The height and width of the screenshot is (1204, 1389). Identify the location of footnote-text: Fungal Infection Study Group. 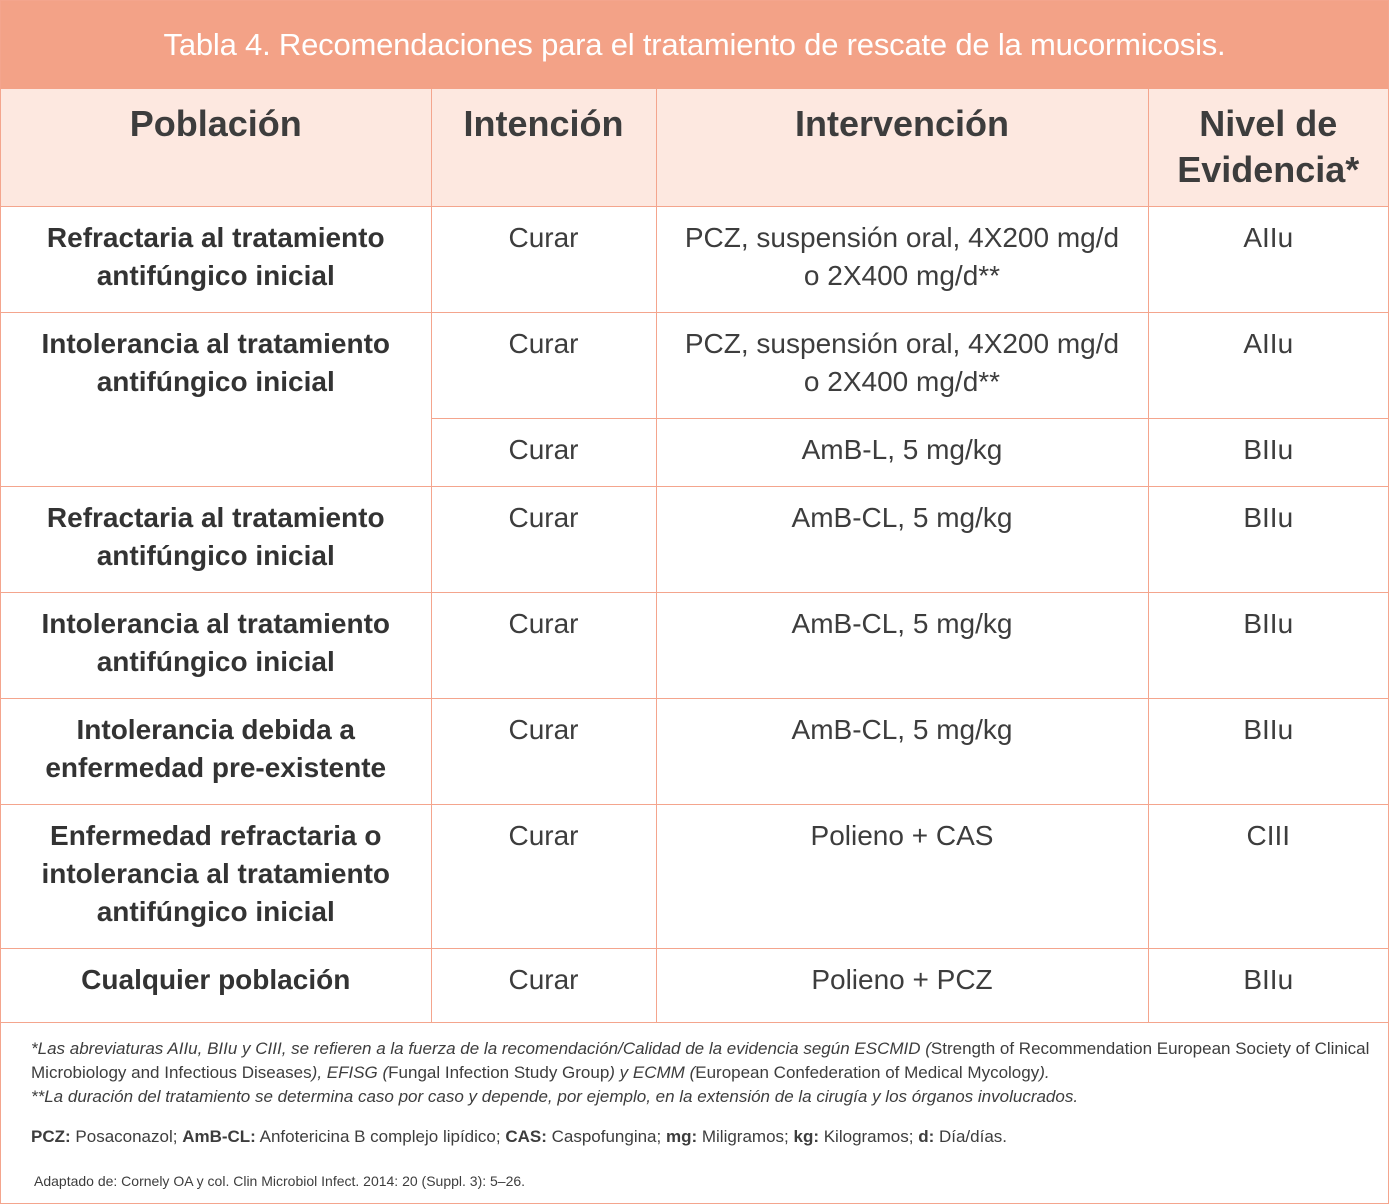
(499, 1072).